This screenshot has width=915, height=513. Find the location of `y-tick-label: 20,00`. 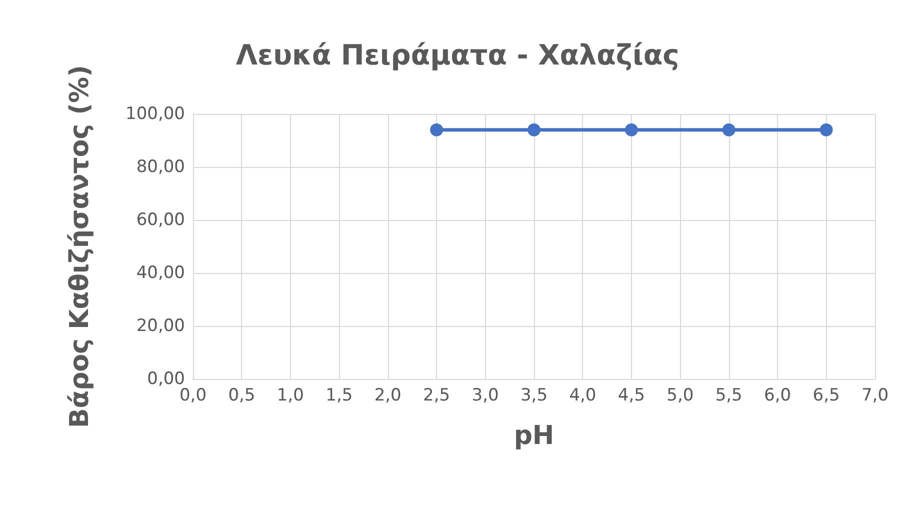

y-tick-label: 20,00 is located at coordinates (160, 326).